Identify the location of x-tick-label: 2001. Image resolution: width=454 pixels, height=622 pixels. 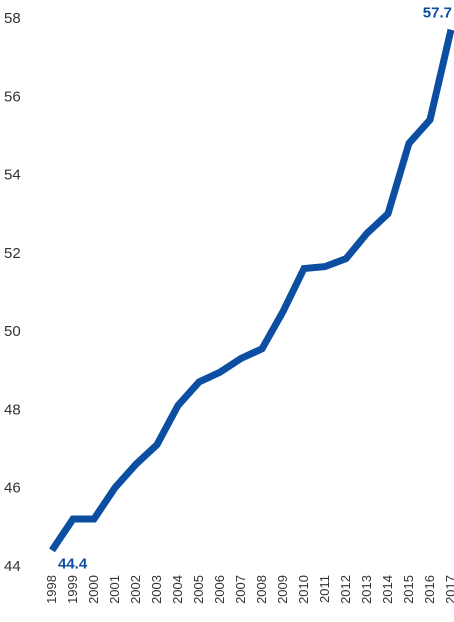
(114, 589).